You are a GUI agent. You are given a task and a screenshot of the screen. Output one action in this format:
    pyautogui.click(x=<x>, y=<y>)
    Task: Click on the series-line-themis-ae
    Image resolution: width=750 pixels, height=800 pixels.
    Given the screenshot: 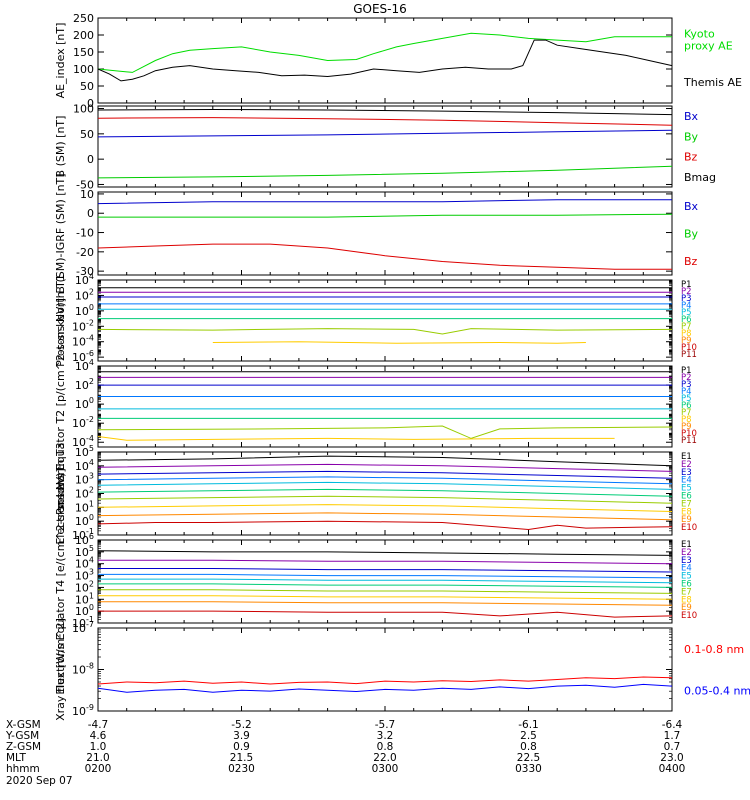 What is the action you would take?
    pyautogui.click(x=385, y=60)
    